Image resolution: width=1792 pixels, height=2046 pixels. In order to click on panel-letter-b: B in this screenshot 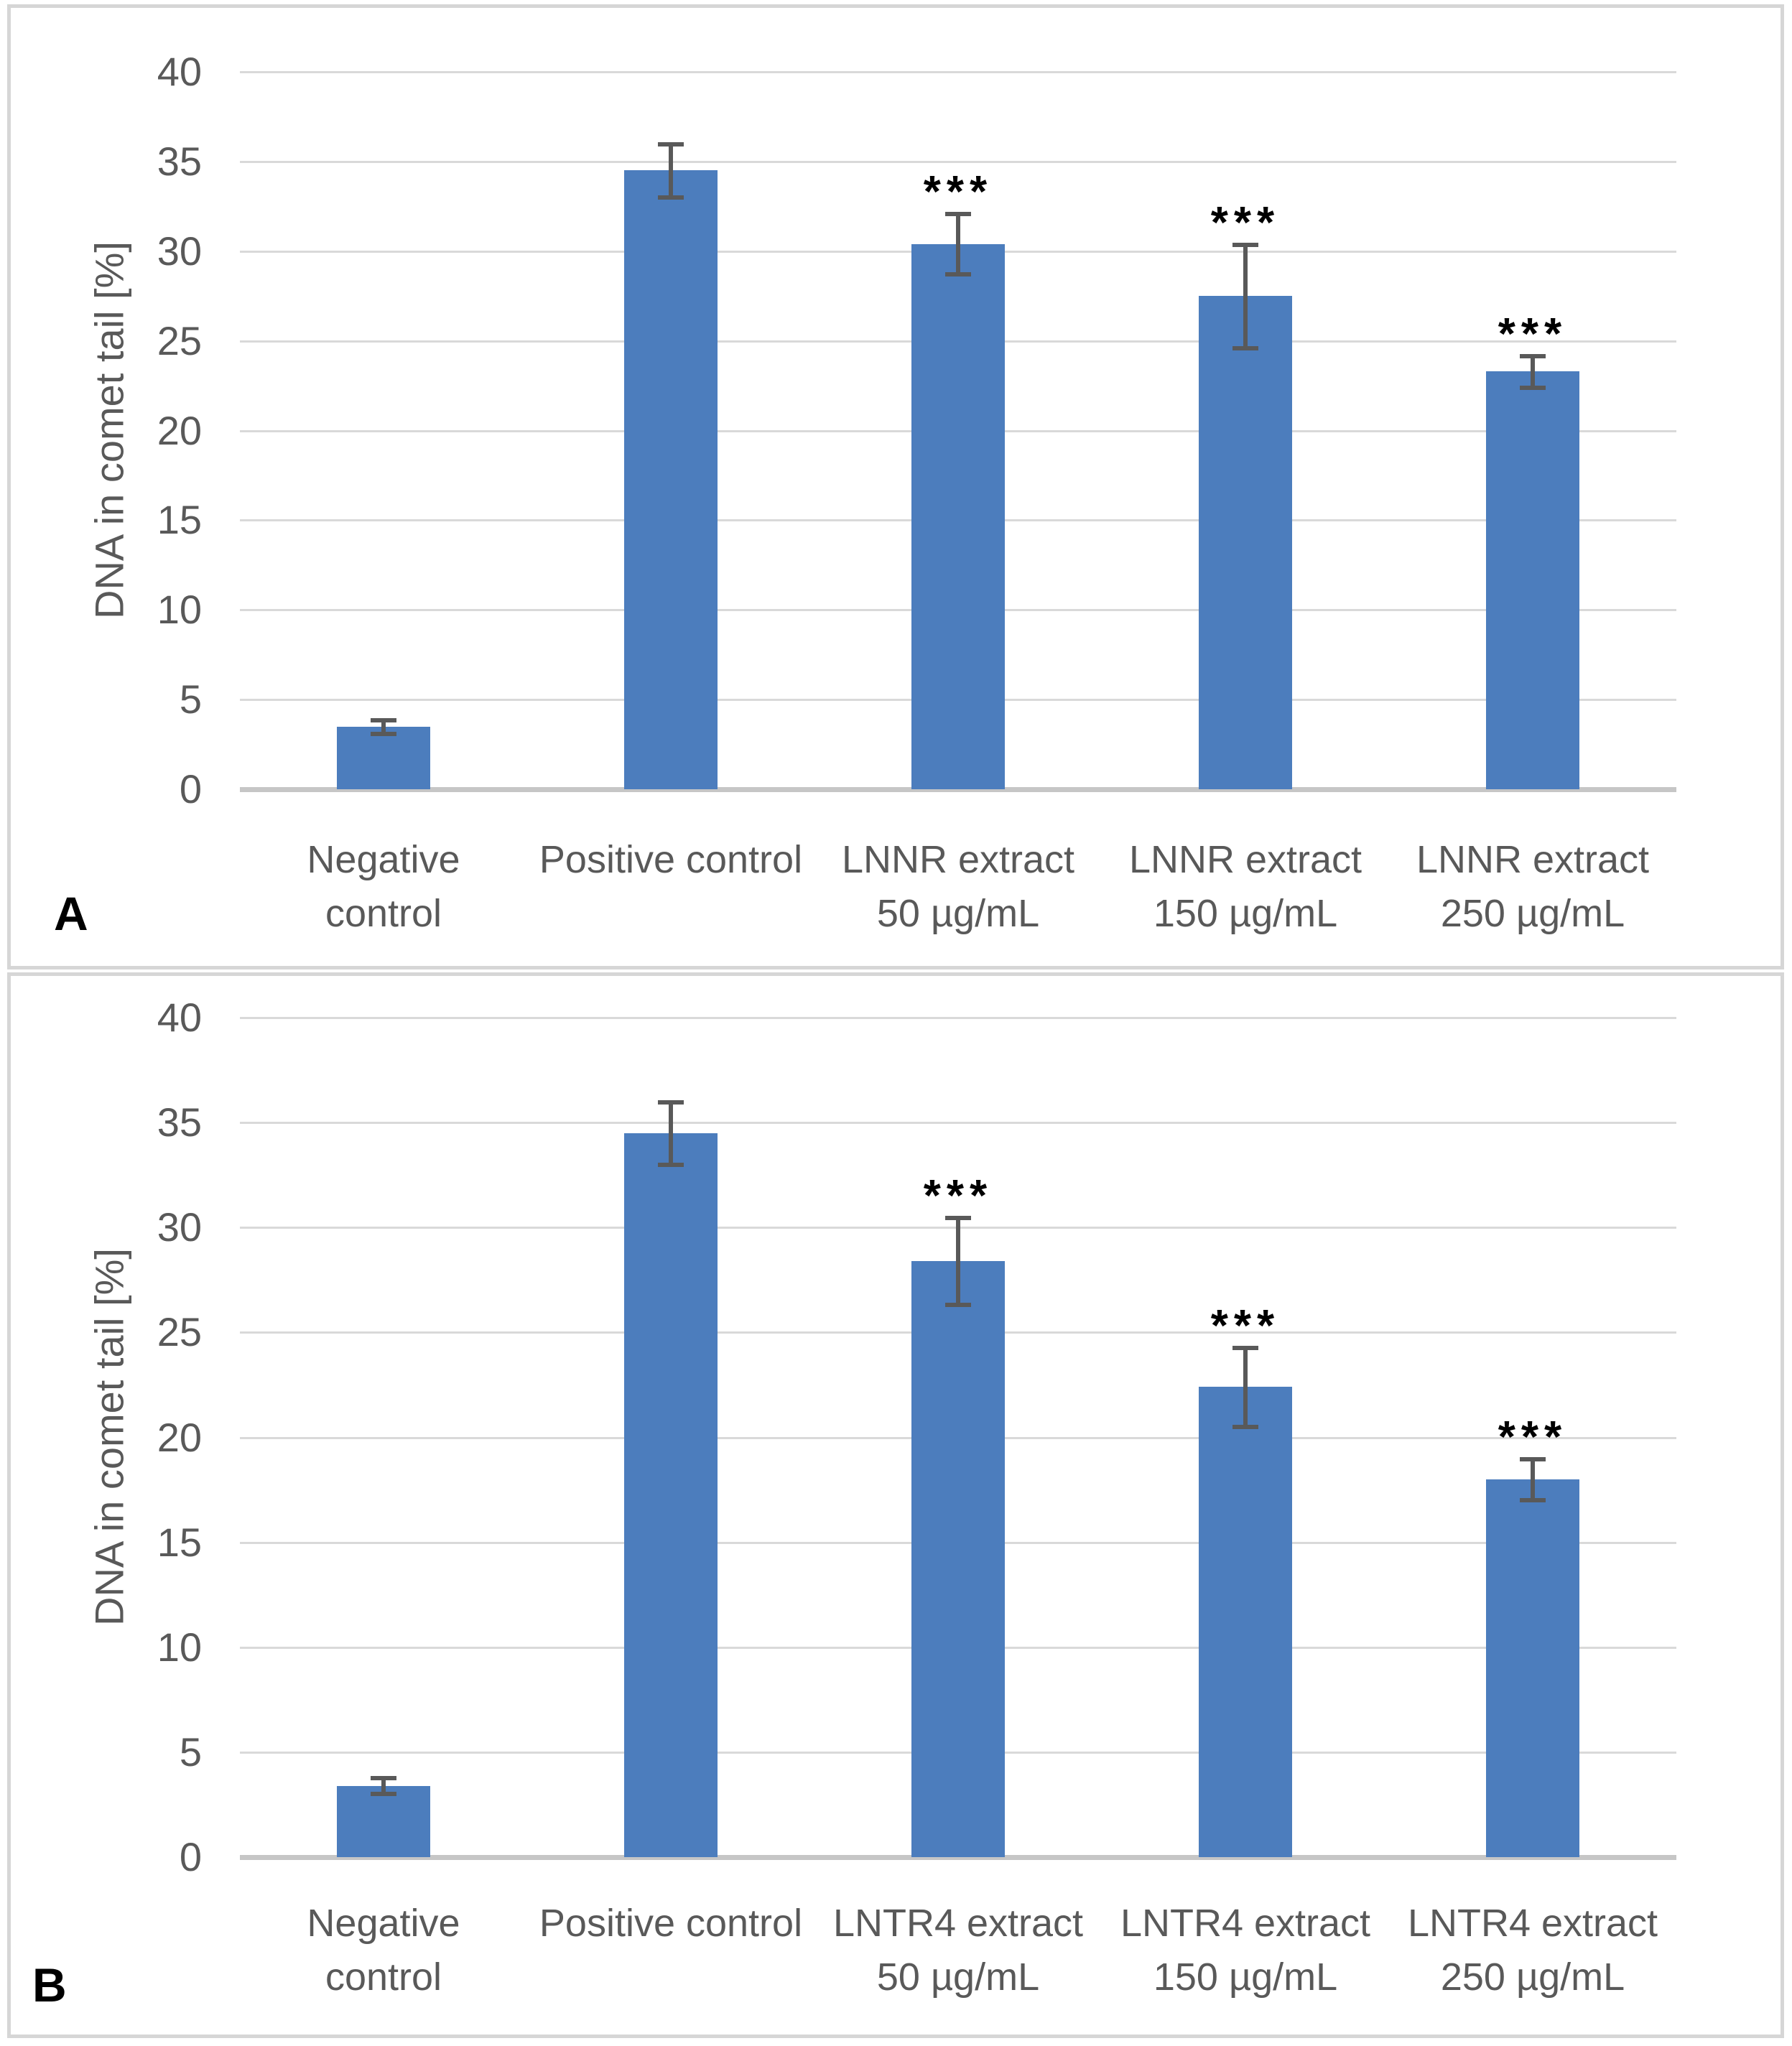, I will do `click(49, 1985)`.